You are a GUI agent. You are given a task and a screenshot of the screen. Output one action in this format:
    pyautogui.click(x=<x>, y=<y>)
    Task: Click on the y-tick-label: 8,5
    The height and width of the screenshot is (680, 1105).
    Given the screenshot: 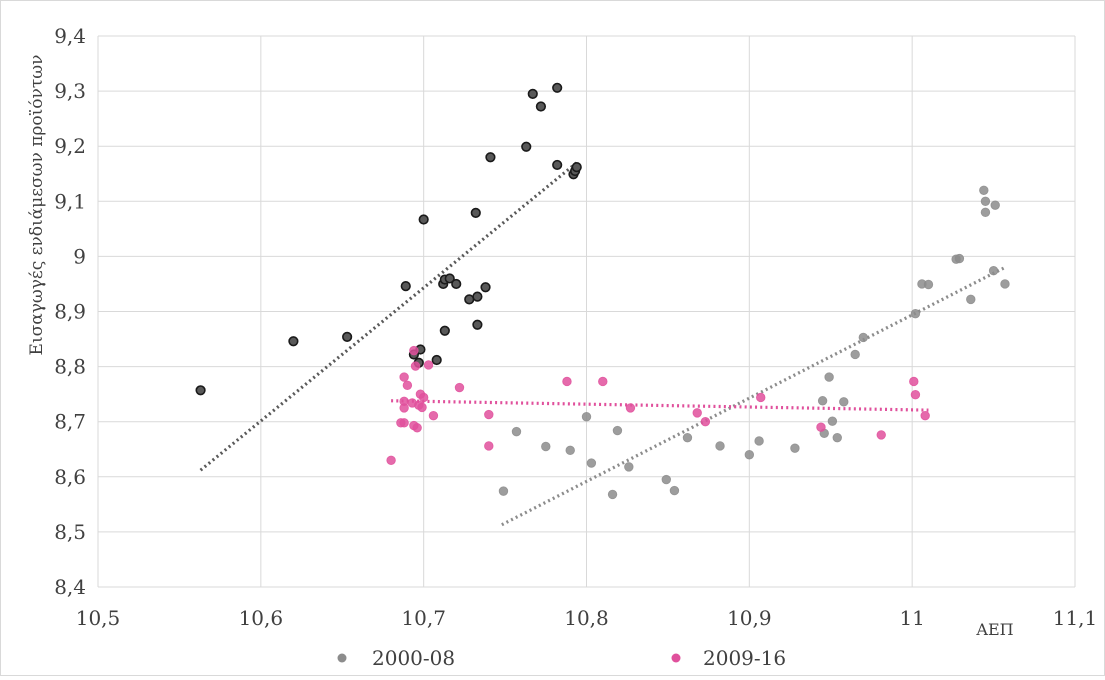 What is the action you would take?
    pyautogui.click(x=70, y=532)
    